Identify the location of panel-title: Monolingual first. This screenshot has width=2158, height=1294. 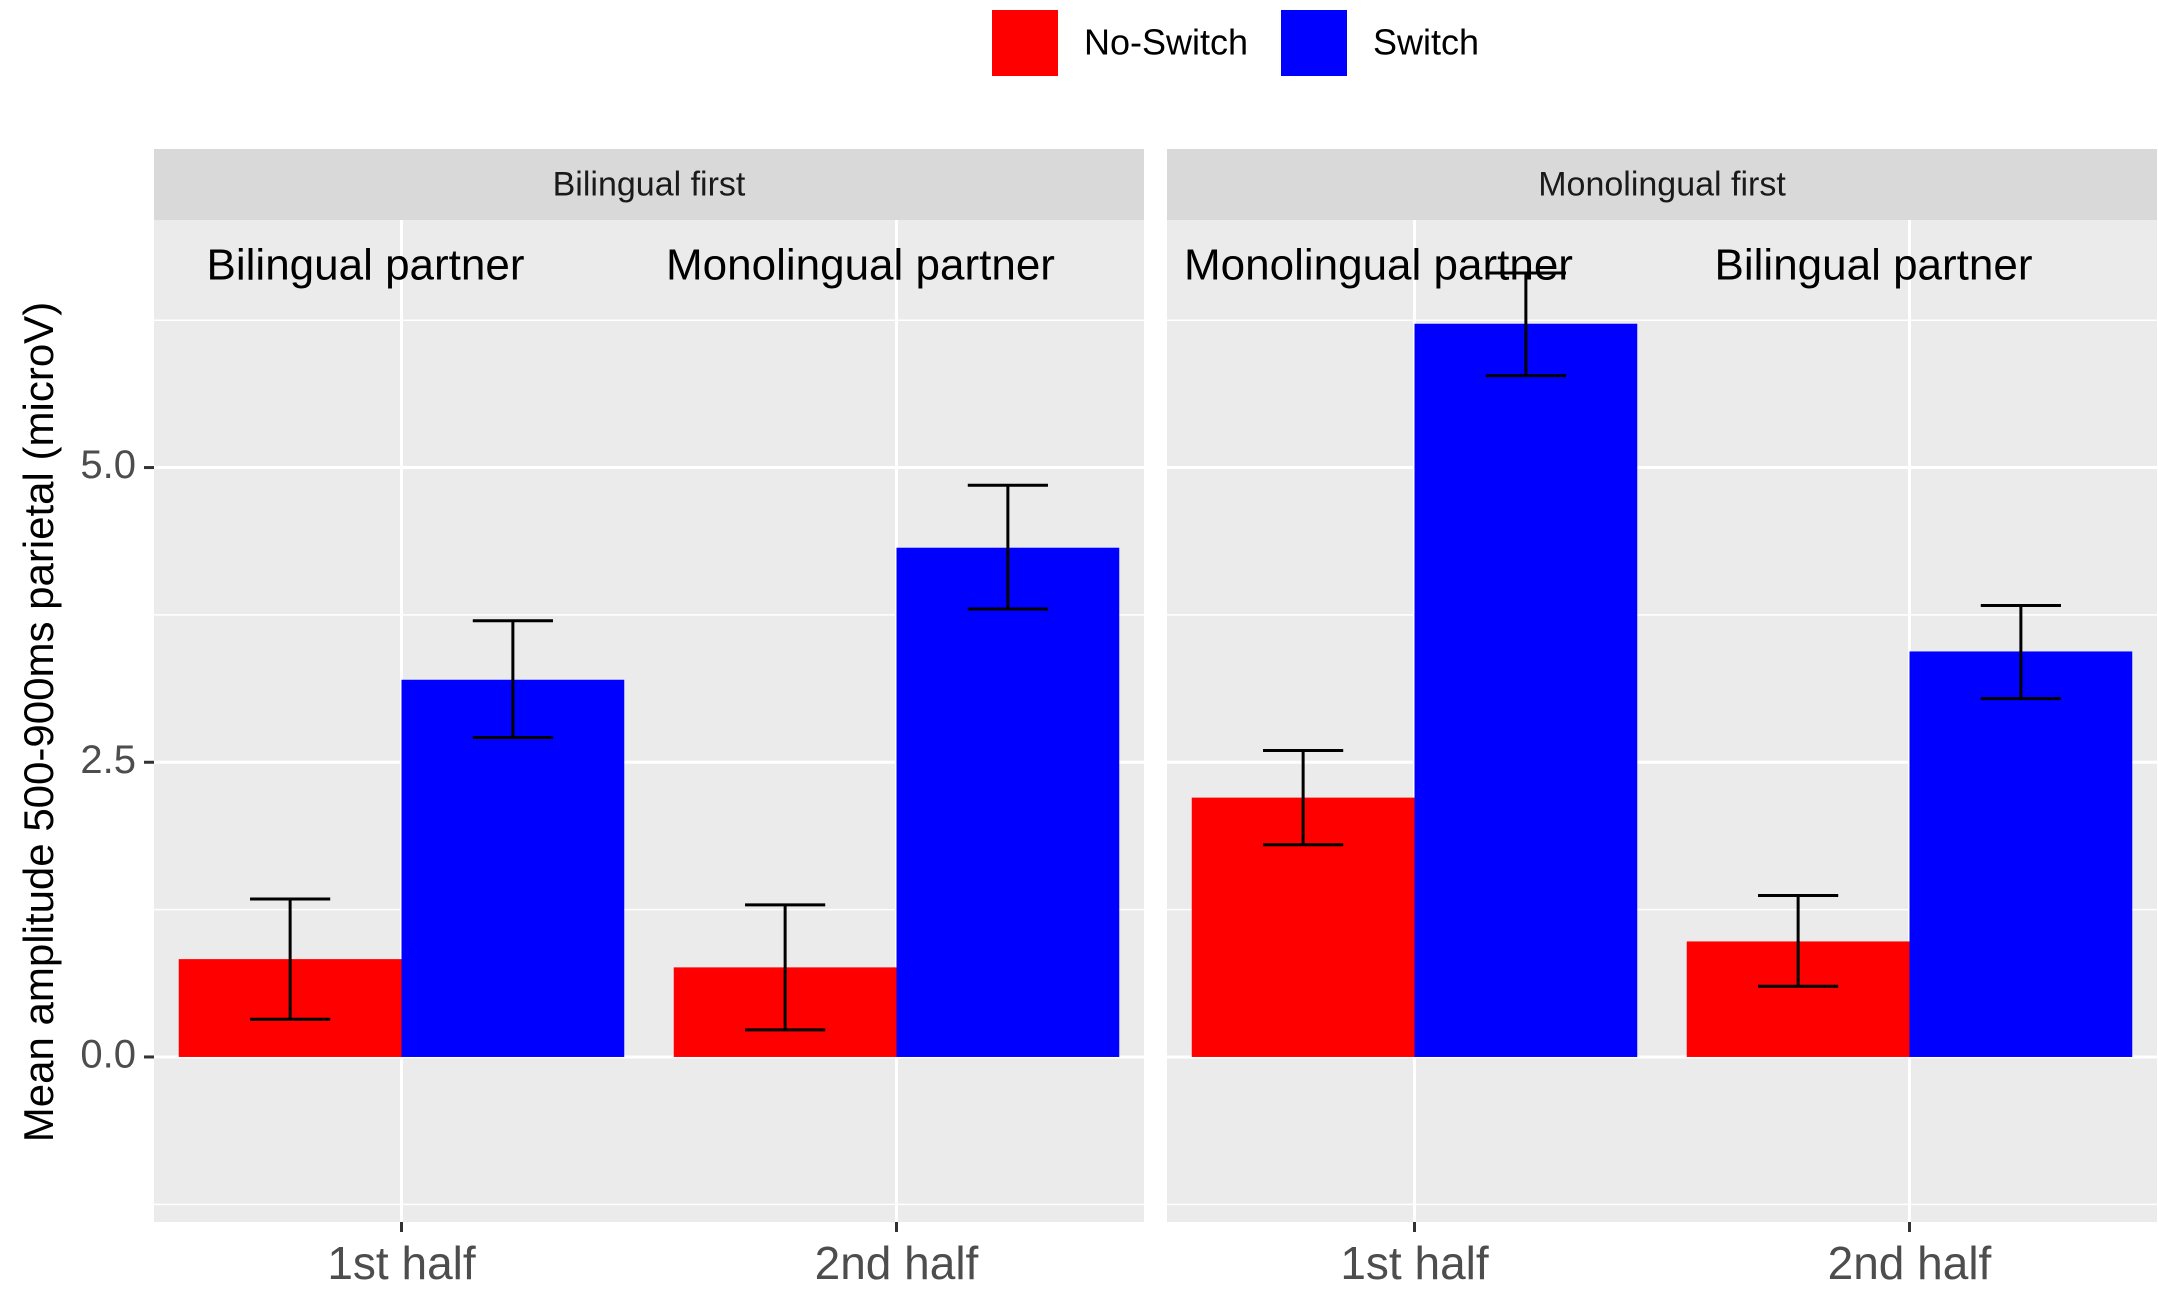
(1662, 184).